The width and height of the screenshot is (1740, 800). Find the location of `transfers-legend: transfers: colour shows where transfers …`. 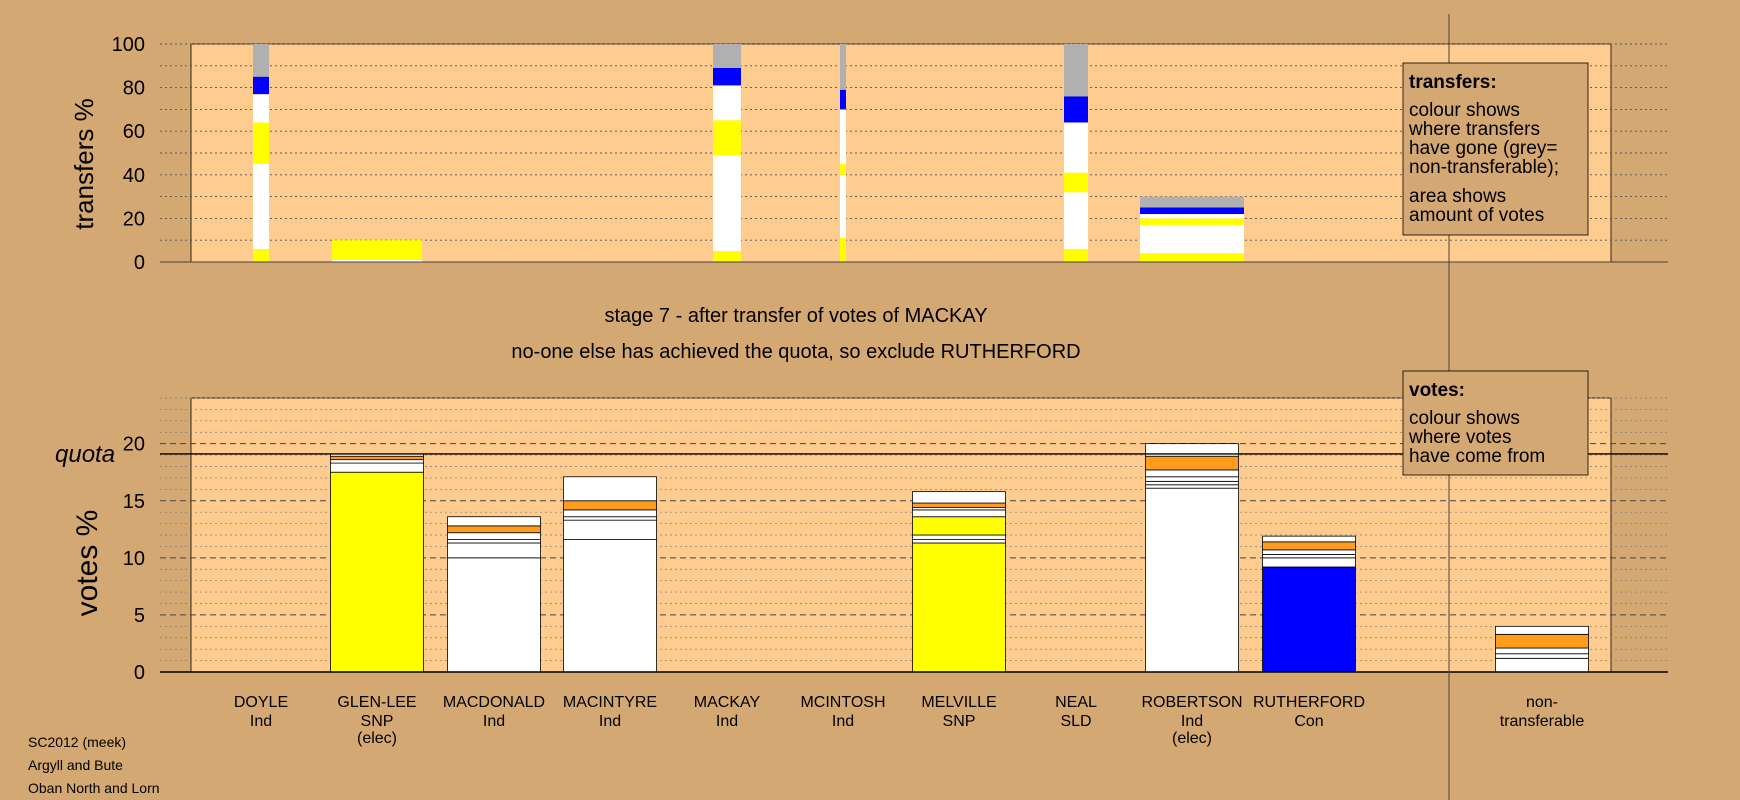

transfers-legend: transfers: colour shows where transfers … is located at coordinates (1495, 149).